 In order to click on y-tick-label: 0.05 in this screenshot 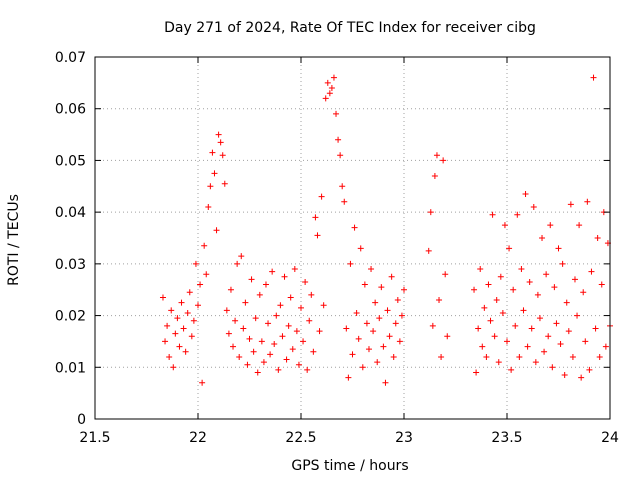, I will do `click(70, 161)`.